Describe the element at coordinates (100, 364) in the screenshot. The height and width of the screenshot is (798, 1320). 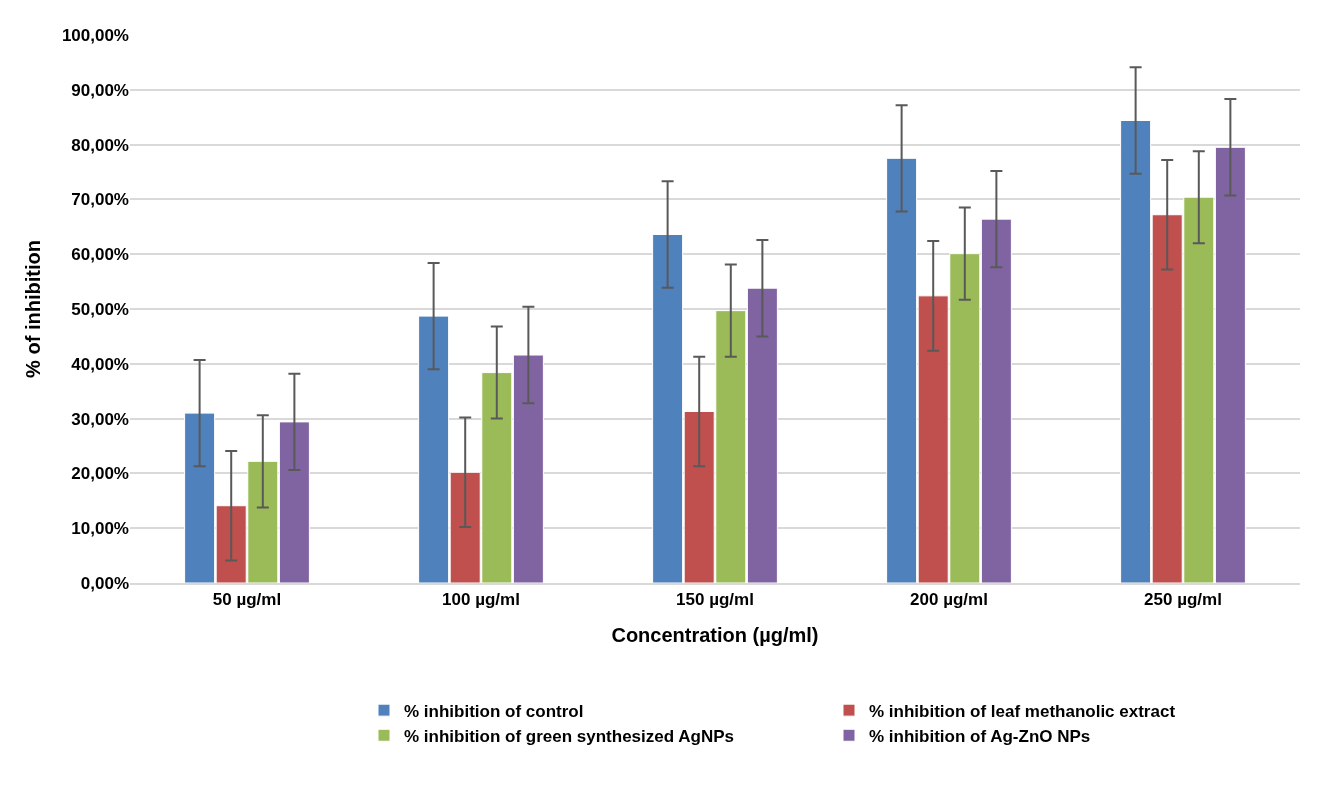
I see `y-tick-label: 40,00%` at that location.